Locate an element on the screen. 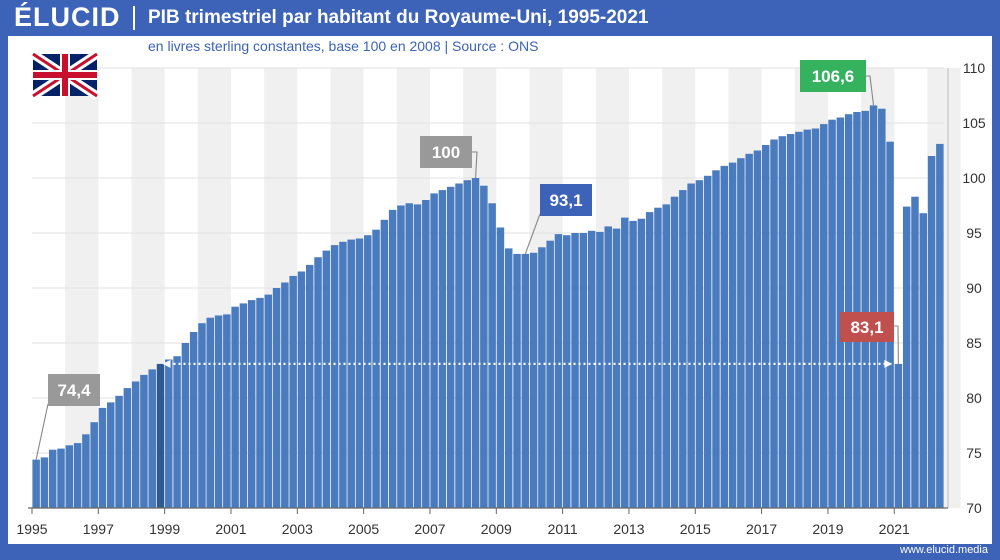 The width and height of the screenshot is (1000, 560). x-tick-label: 2011 is located at coordinates (563, 529).